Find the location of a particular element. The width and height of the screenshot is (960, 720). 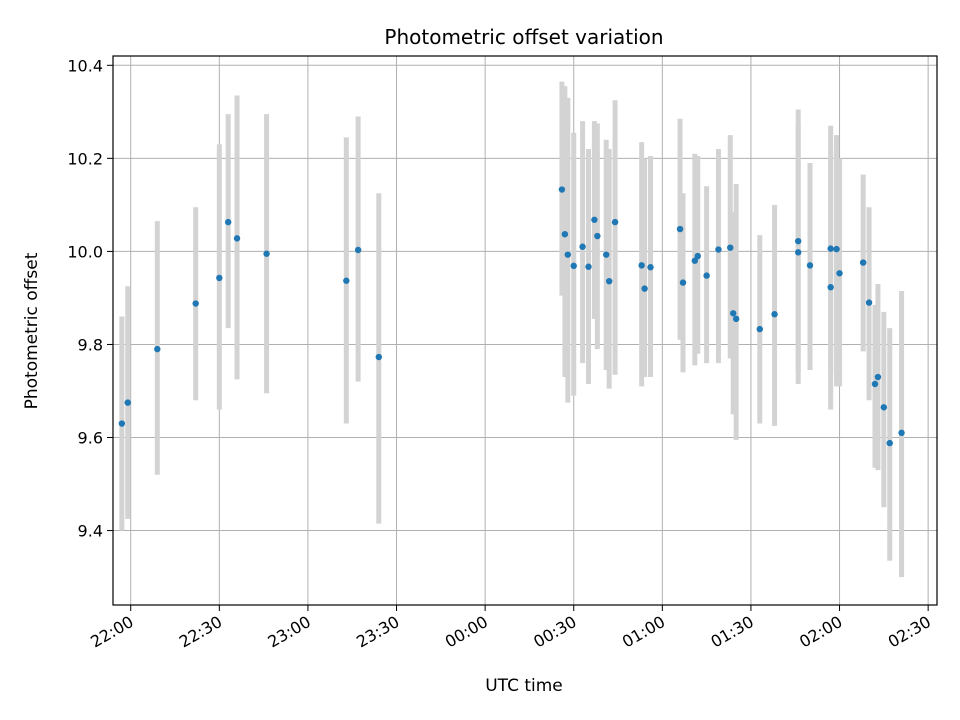

y-tick-label: 9.6 is located at coordinates (90, 438).